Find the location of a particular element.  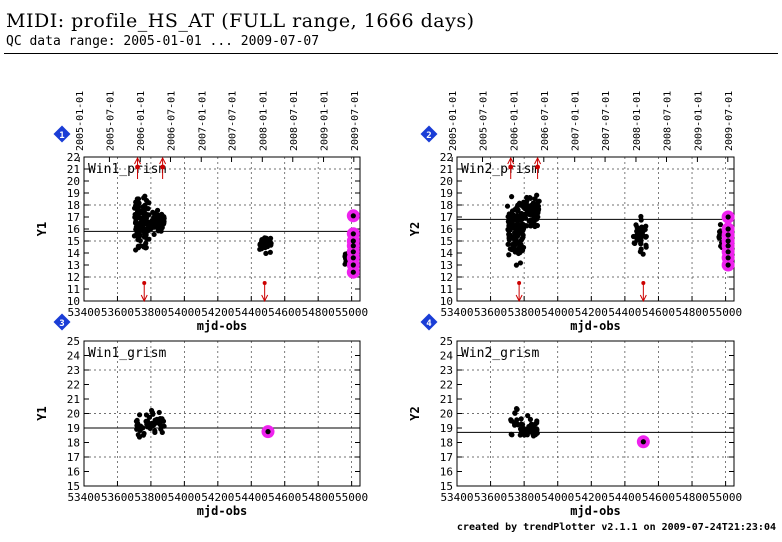

y-axis-label: Y1 is located at coordinates (42, 229).